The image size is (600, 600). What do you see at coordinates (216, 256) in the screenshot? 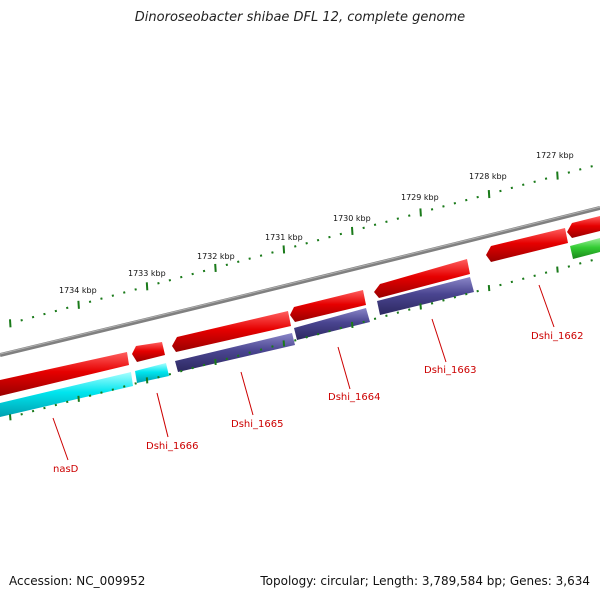
I see `tick-label-1732: 1732 kbp` at bounding box center [216, 256].